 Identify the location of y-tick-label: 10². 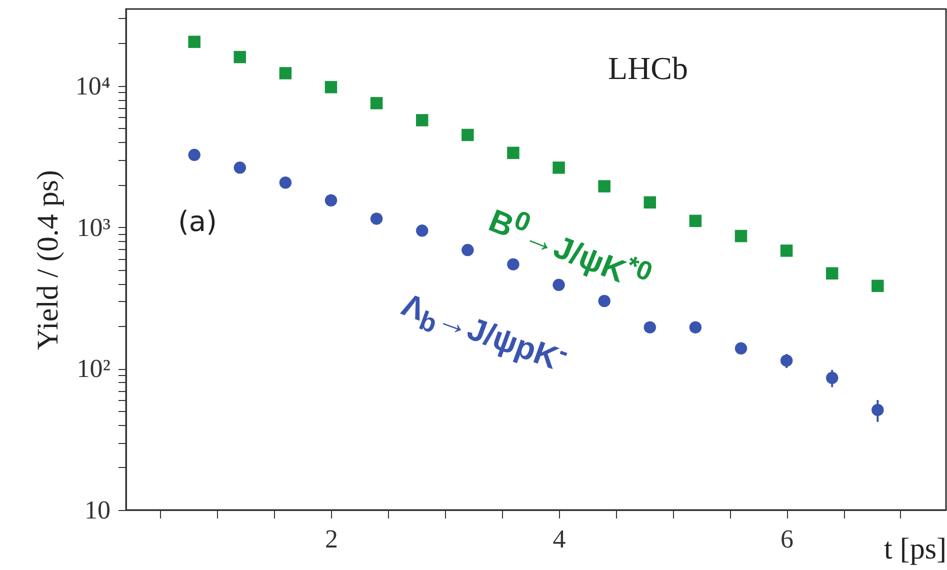
(93, 369).